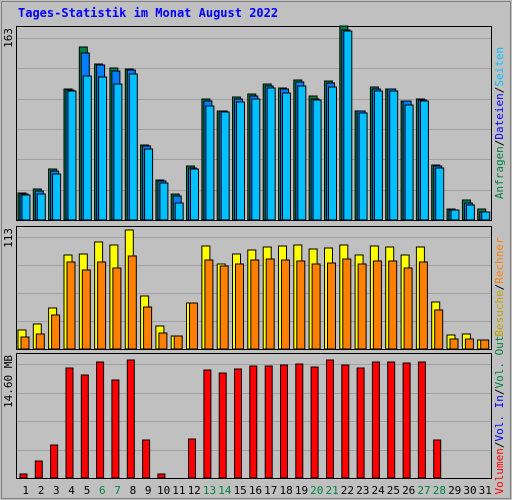 Image resolution: width=512 pixels, height=500 pixels. What do you see at coordinates (393, 490) in the screenshot?
I see `x-tick-label-day-25: 25` at bounding box center [393, 490].